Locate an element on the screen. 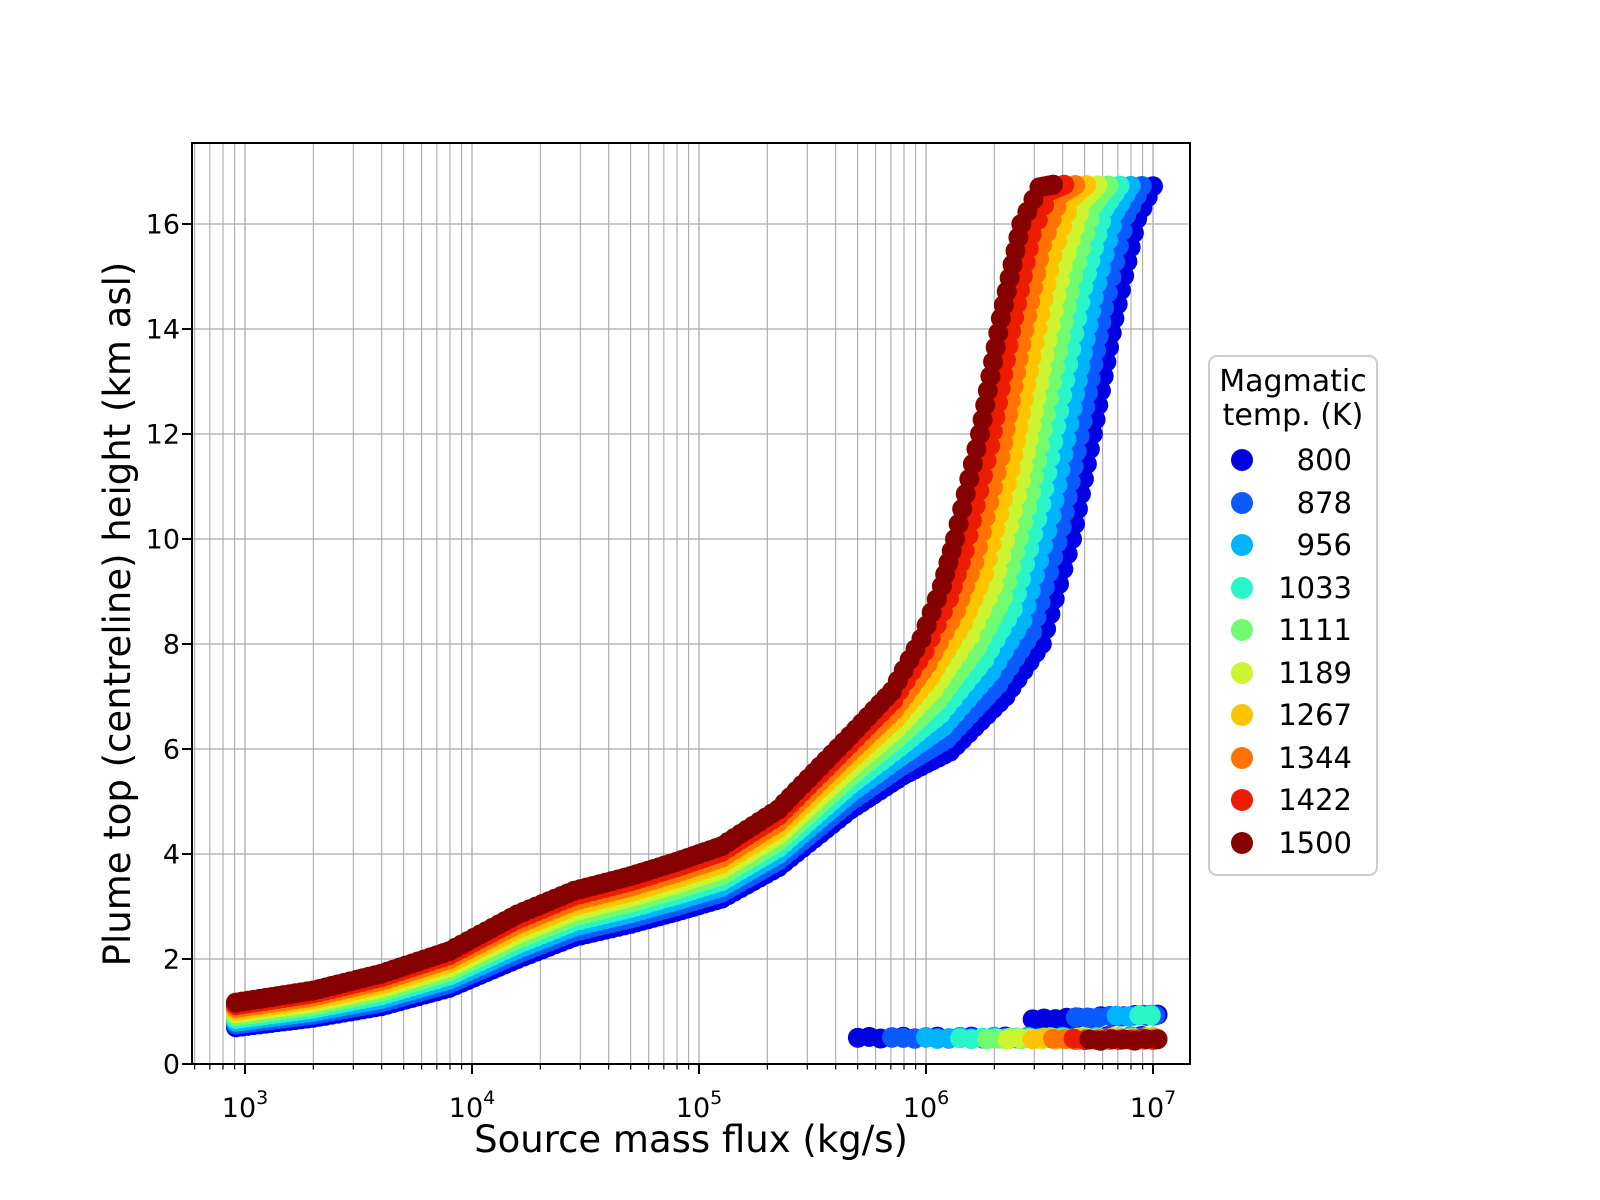  y-tick-label-2: 2 is located at coordinates (171, 960).